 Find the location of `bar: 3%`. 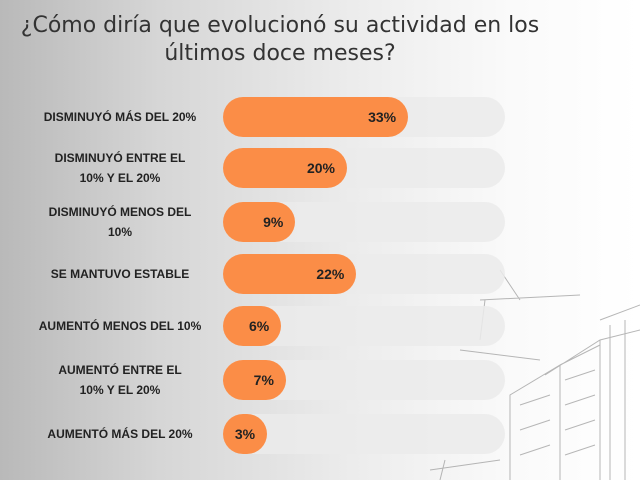

bar: 3% is located at coordinates (245, 434).